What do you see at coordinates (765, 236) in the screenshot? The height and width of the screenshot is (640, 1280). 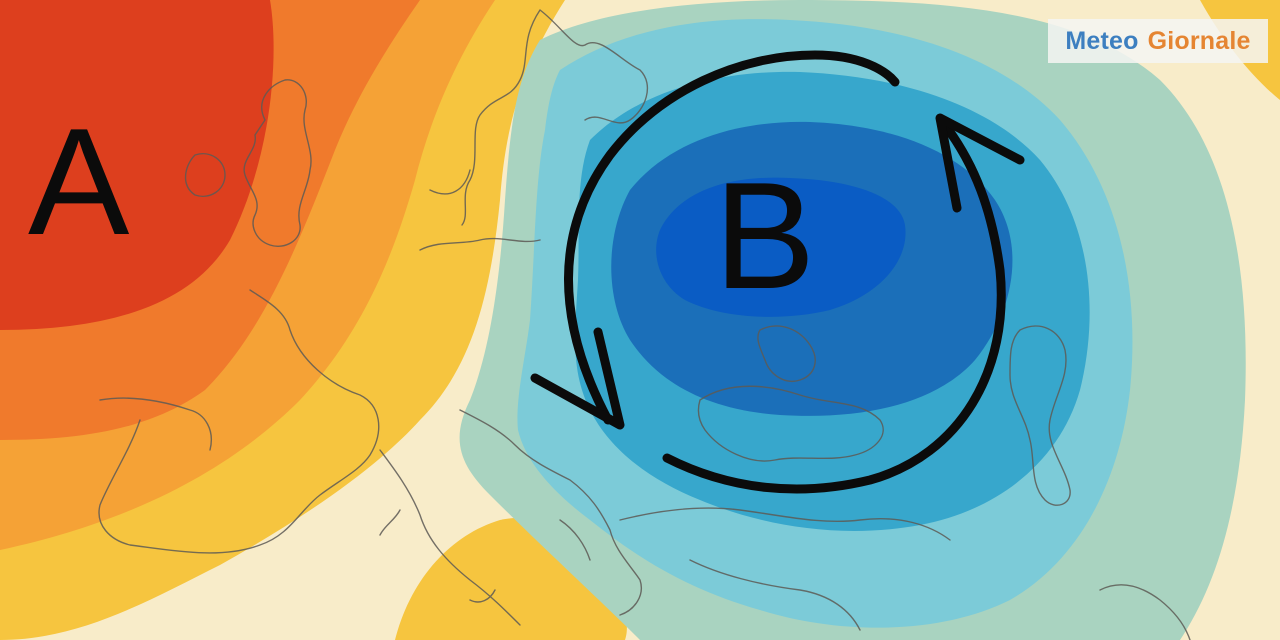 I see `low-pressure-label: B` at bounding box center [765, 236].